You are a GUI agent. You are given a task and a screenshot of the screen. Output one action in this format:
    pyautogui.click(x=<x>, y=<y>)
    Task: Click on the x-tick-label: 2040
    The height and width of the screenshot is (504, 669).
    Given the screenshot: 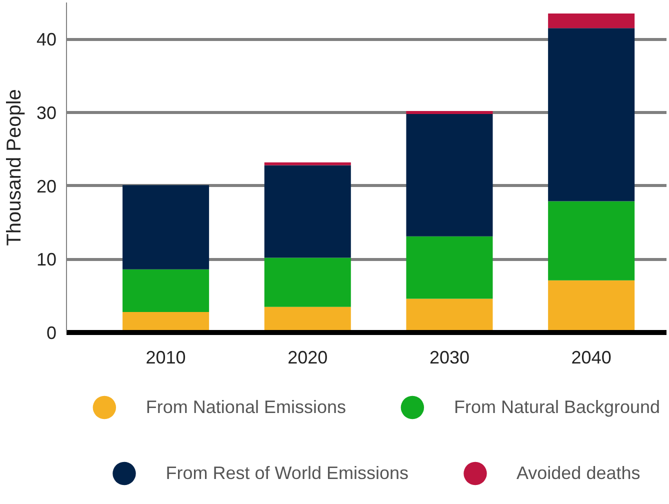 What is the action you would take?
    pyautogui.click(x=591, y=358)
    